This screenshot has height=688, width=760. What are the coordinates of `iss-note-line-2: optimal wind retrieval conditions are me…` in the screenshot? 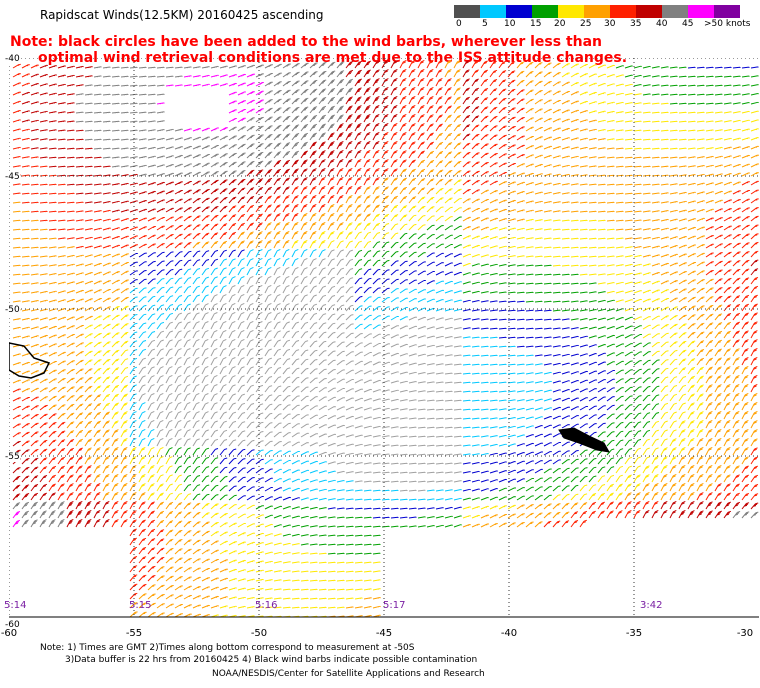 It's located at (333, 58).